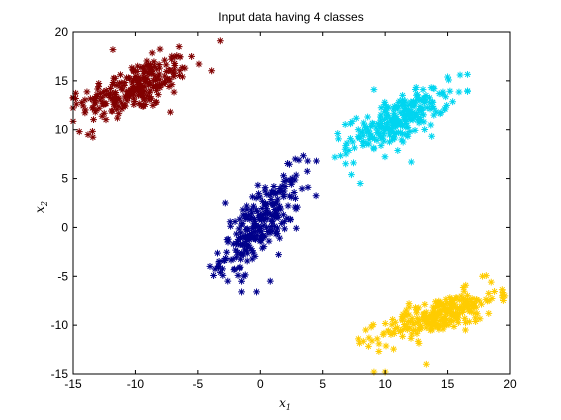 The width and height of the screenshot is (561, 420). Describe the element at coordinates (448, 384) in the screenshot. I see `x-tick-label: 15` at that location.